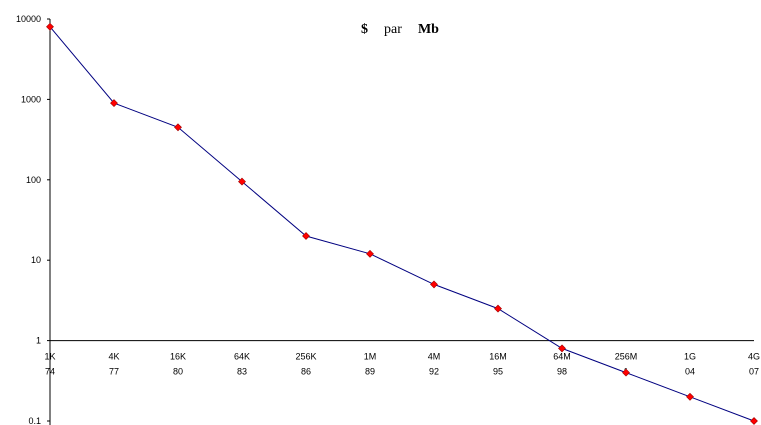  What do you see at coordinates (33, 219) in the screenshot?
I see `y-axis-ticks: 10000 1000 100 10 1 0.1` at bounding box center [33, 219].